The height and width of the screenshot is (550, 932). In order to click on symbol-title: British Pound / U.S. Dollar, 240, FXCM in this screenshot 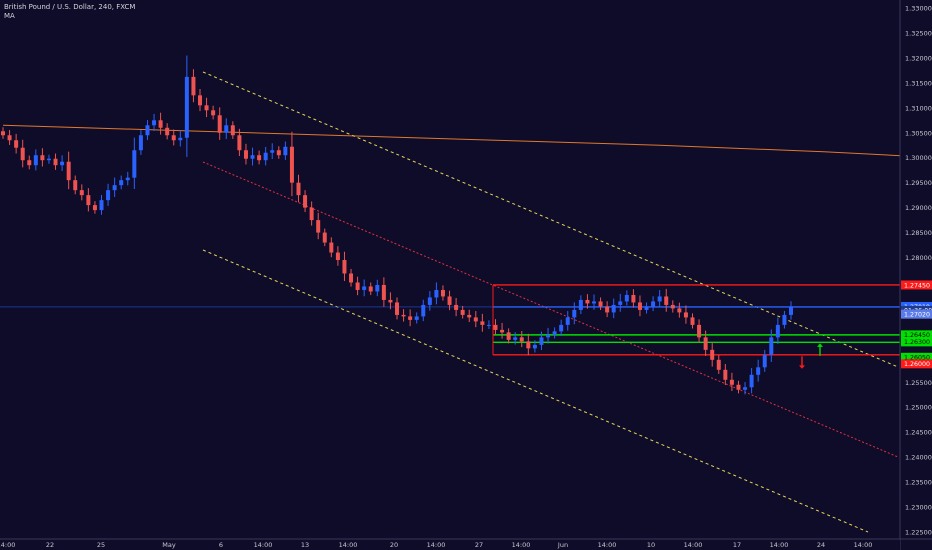, I will do `click(70, 7)`.